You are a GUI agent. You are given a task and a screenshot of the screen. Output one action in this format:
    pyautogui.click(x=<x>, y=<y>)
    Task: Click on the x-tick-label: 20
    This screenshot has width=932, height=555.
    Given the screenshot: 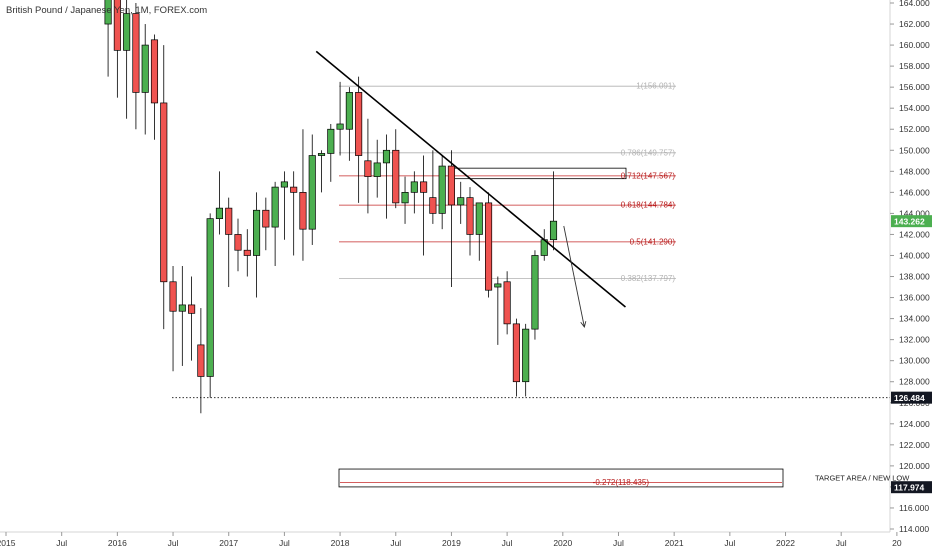 What is the action you would take?
    pyautogui.click(x=897, y=543)
    